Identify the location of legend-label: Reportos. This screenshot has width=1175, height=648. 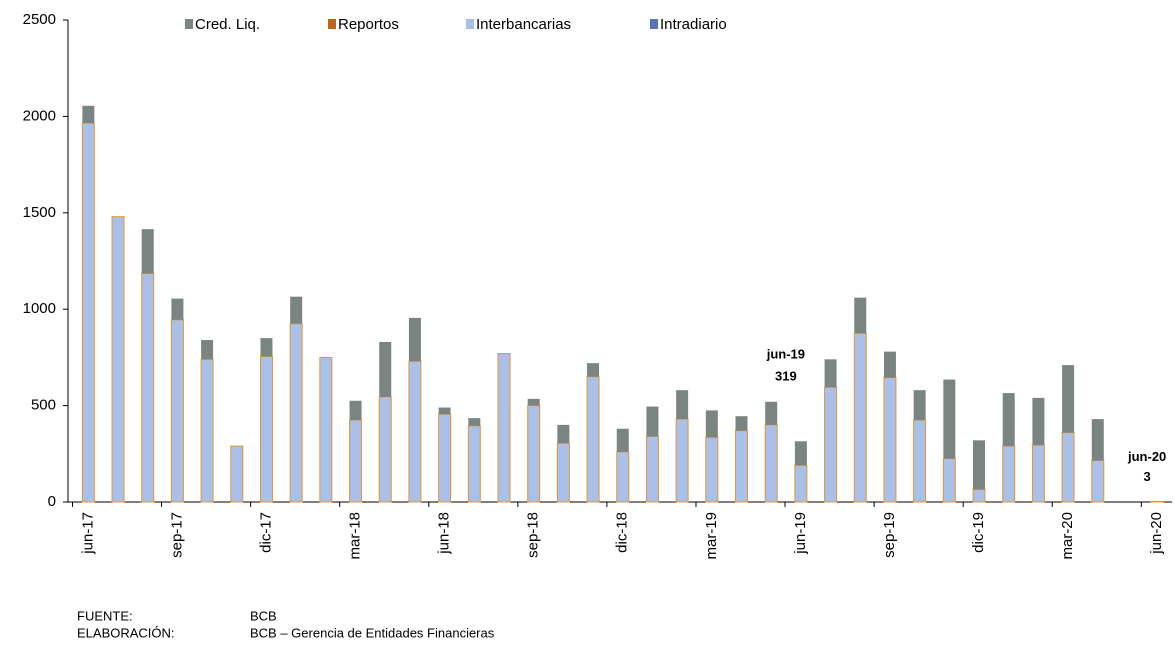
(368, 24).